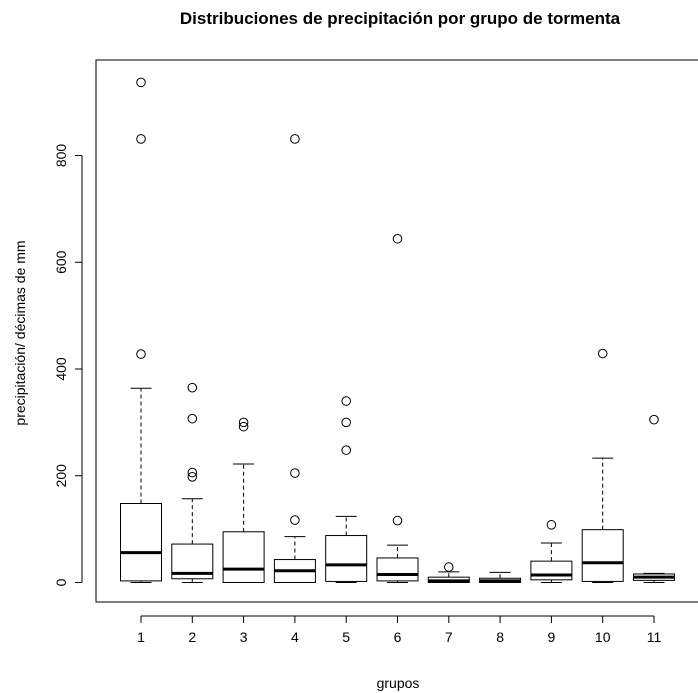  I want to click on x-tick-label: 8, so click(500, 637).